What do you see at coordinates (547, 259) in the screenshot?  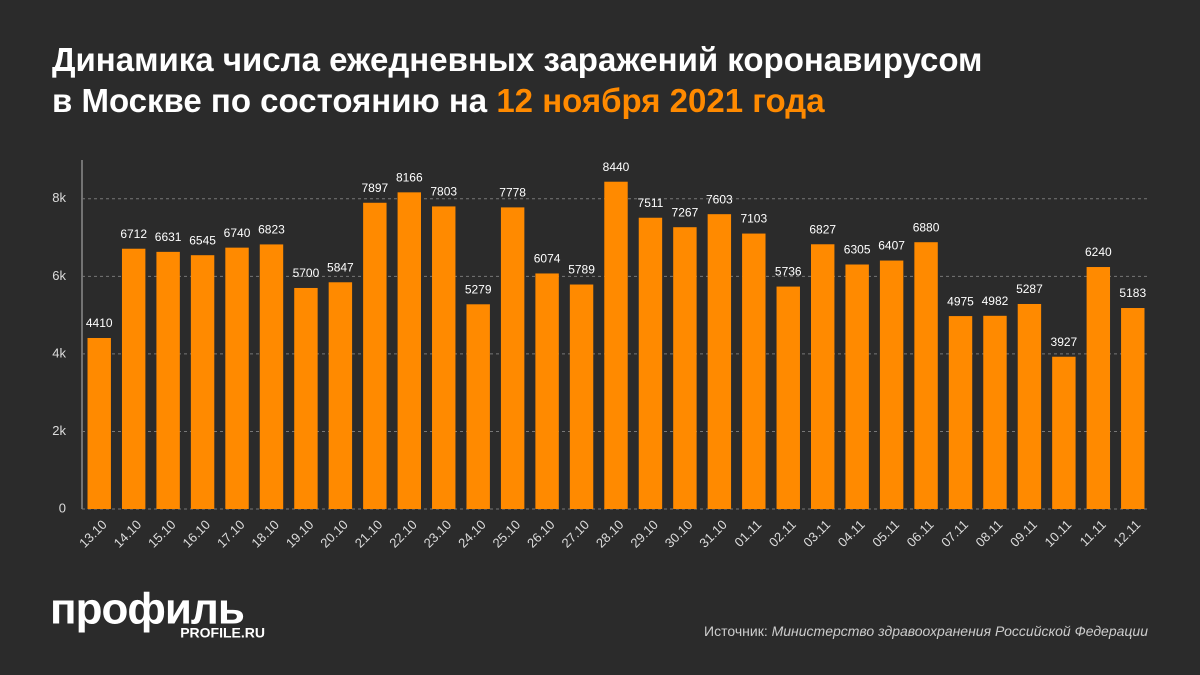 I see `value-label: 6074` at bounding box center [547, 259].